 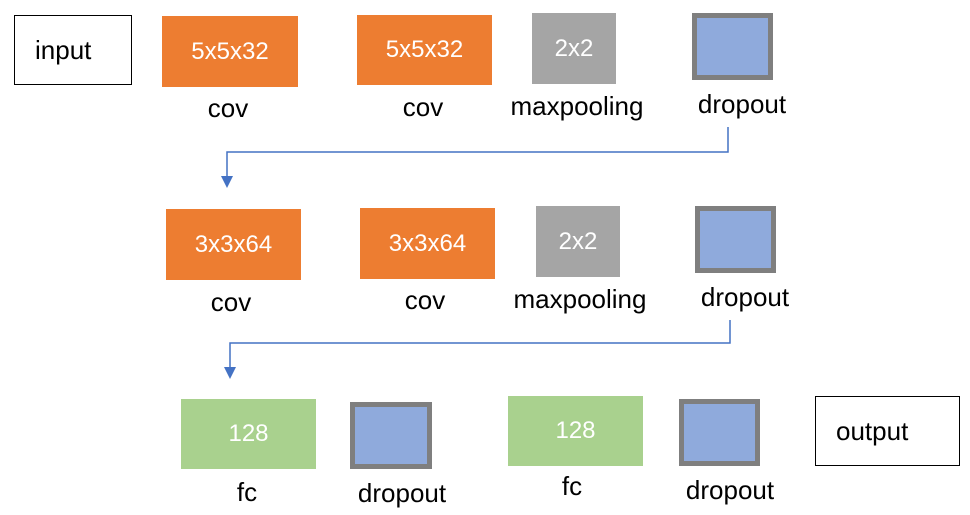 What do you see at coordinates (231, 302) in the screenshot?
I see `conv-block-3-label: cov` at bounding box center [231, 302].